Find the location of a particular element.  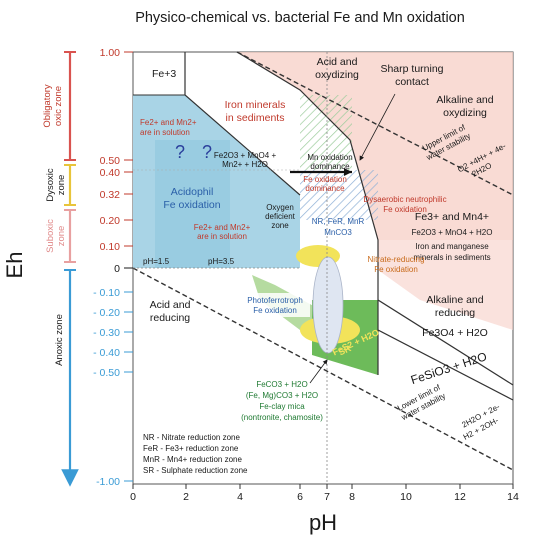

y-tick-label: - 0.50 is located at coordinates (106, 373).